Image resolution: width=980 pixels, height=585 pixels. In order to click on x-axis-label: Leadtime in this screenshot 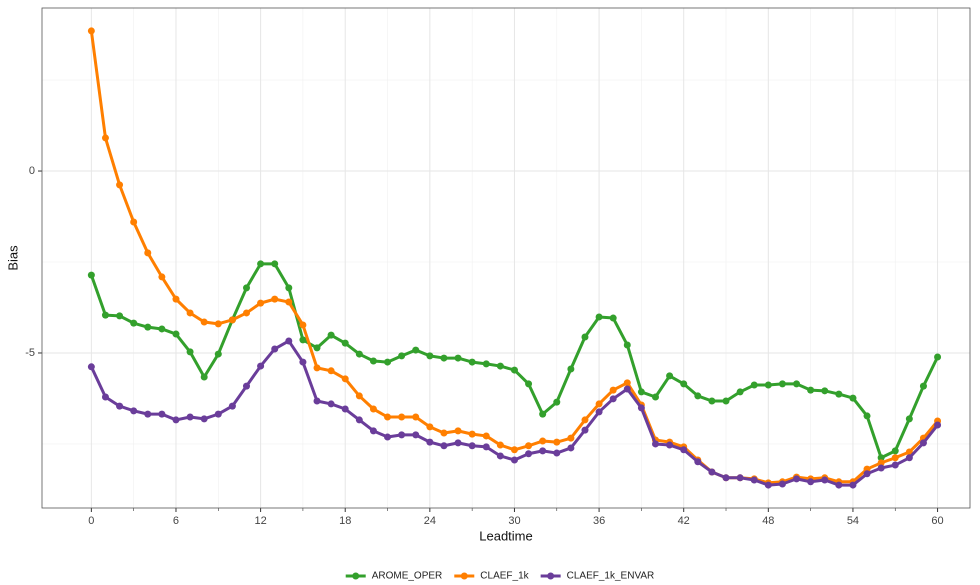, I will do `click(505, 535)`.